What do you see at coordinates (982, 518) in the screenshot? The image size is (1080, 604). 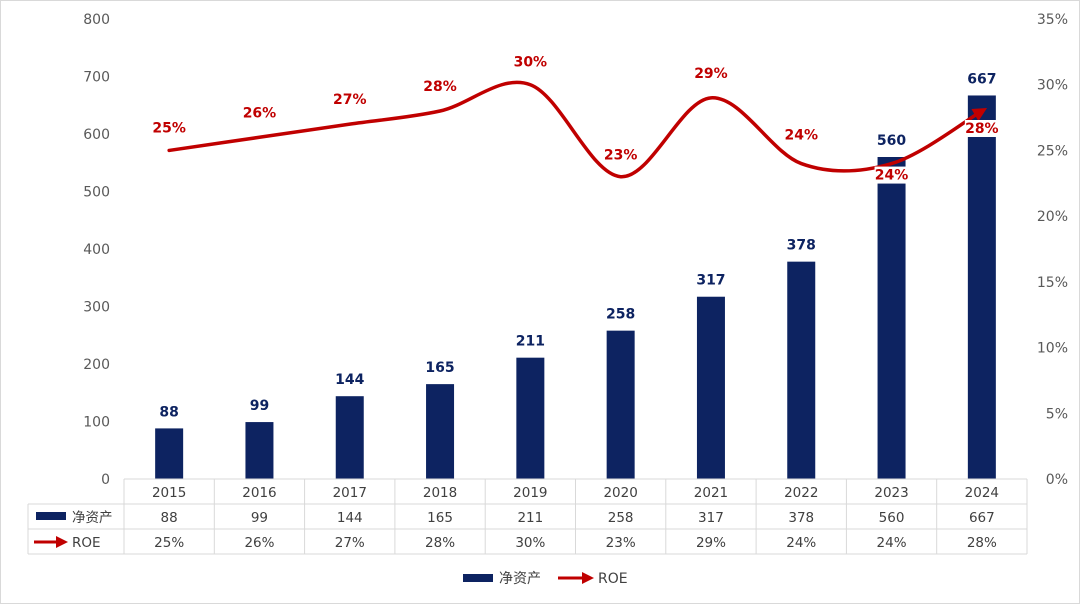 I see `table-cell: 667` at bounding box center [982, 518].